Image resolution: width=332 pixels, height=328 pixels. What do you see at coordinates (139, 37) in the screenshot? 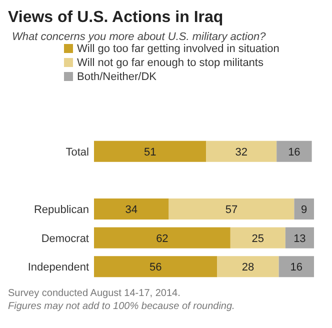
I see `chart-subtitle: What concerns you more about U.S. military action?` at bounding box center [139, 37].